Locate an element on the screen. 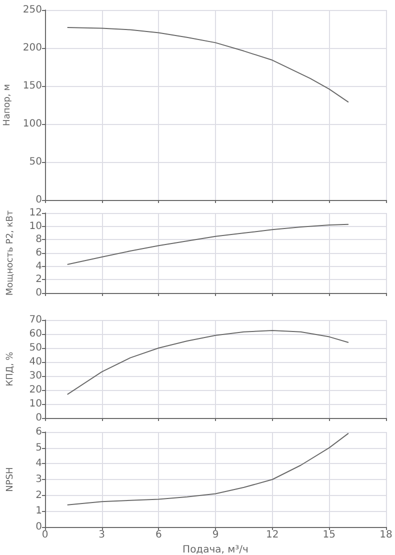  x-tick-label: 12 is located at coordinates (272, 535).